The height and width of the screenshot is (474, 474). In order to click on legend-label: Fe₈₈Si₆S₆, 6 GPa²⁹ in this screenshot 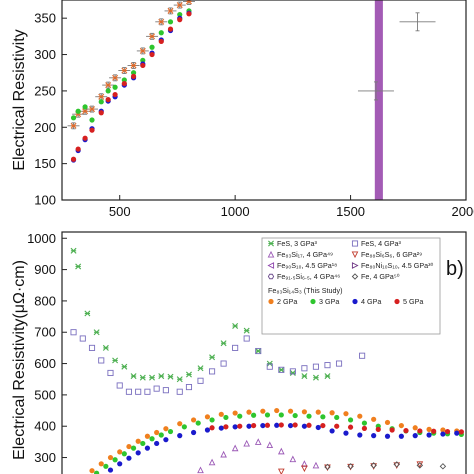, I will do `click(391, 254)`.